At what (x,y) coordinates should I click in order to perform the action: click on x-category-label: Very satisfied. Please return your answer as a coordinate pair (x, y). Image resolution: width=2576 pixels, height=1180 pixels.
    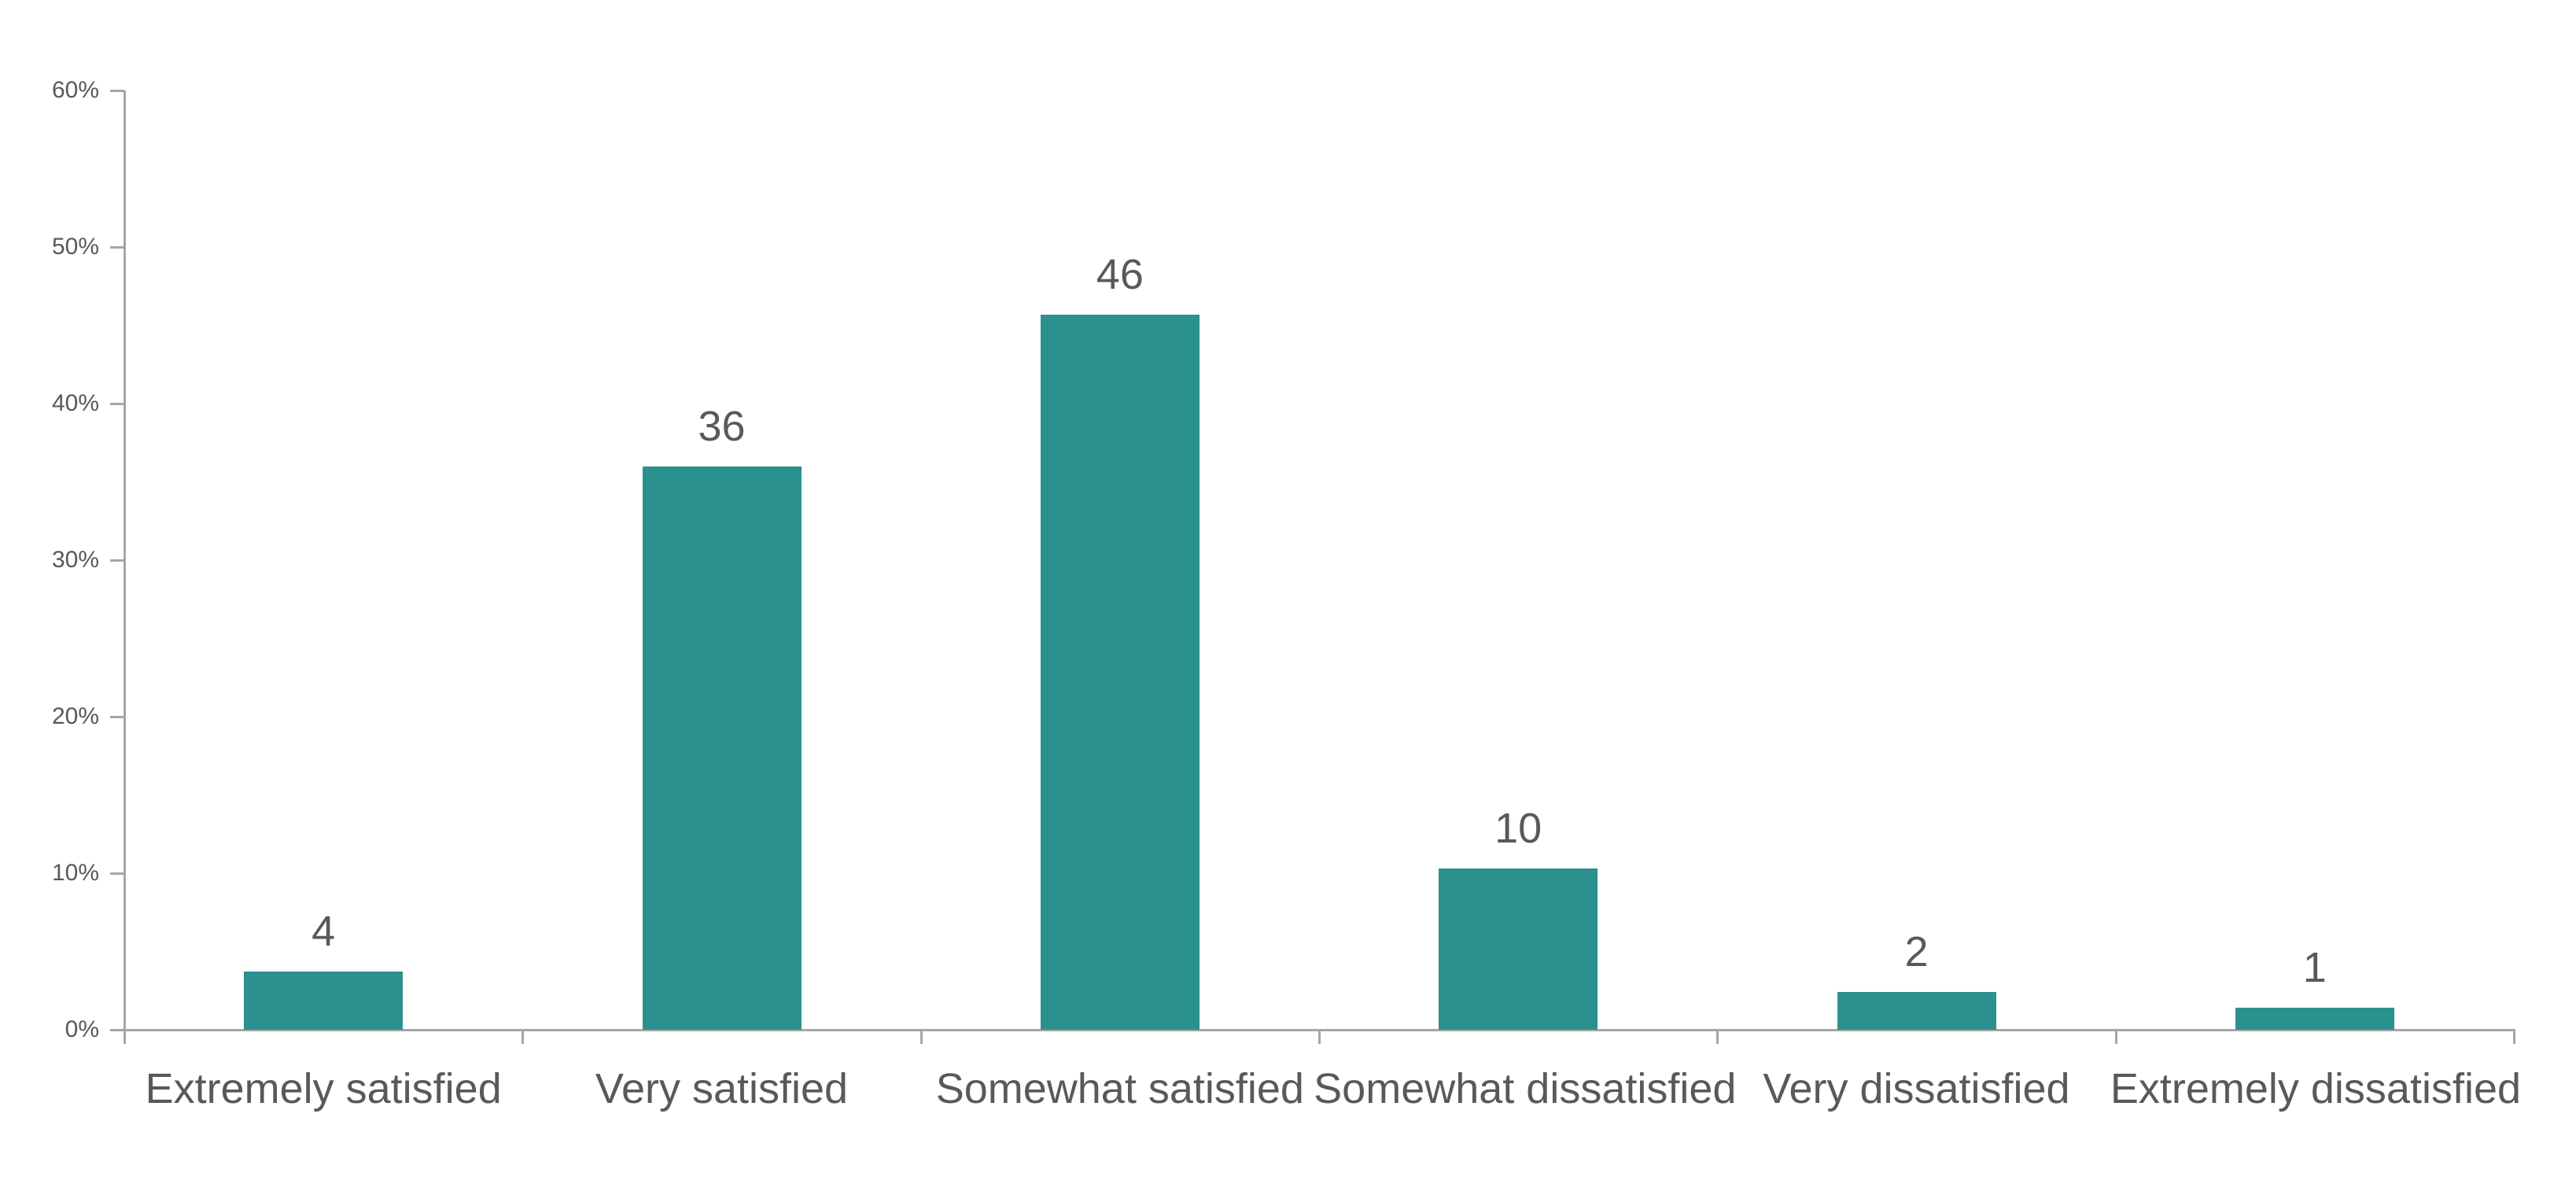
    Looking at the image, I should click on (722, 1088).